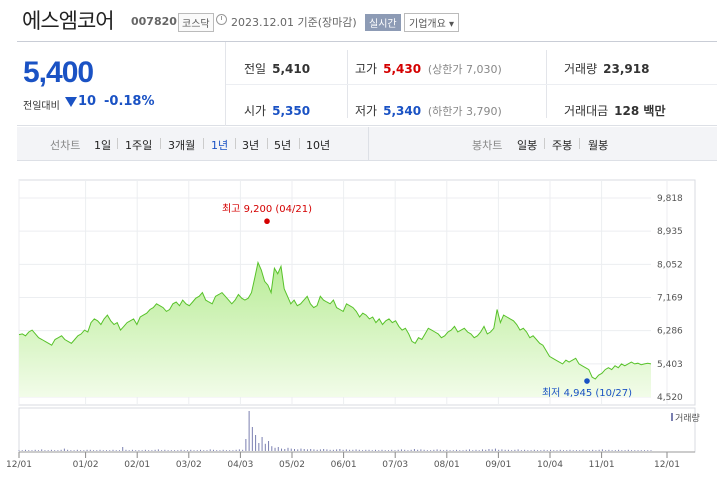 The width and height of the screenshot is (717, 488). I want to click on x-tick-label: 03/02, so click(189, 465).